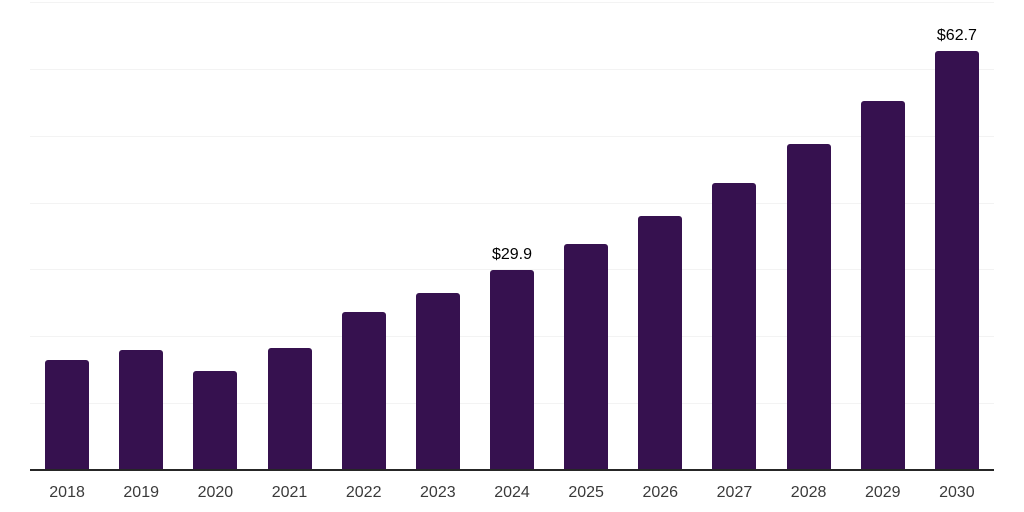 This screenshot has height=512, width=1024. I want to click on x-axis-label-2024: 2024, so click(512, 492).